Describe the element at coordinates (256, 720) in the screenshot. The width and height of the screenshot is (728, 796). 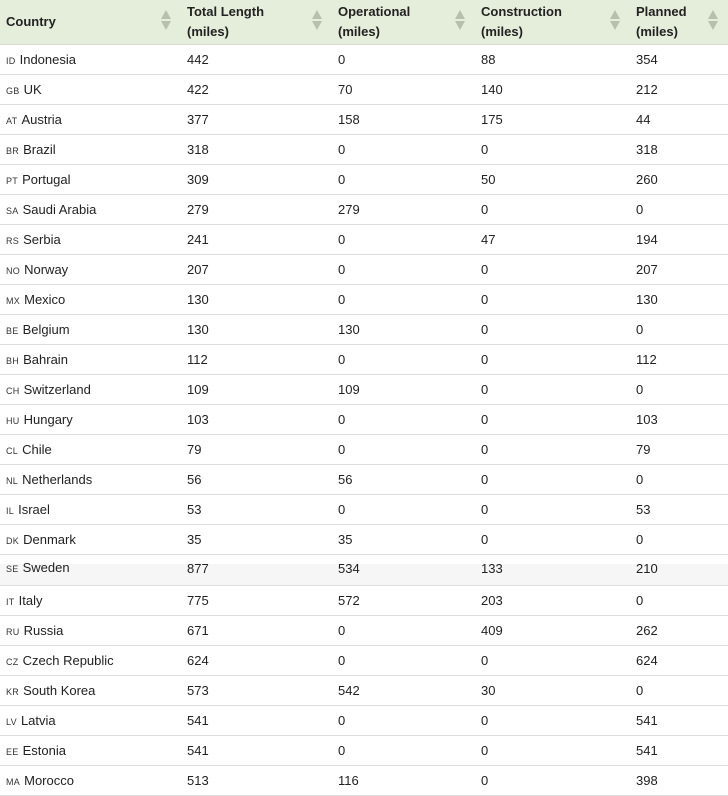
I see `cell-total: 541` at that location.